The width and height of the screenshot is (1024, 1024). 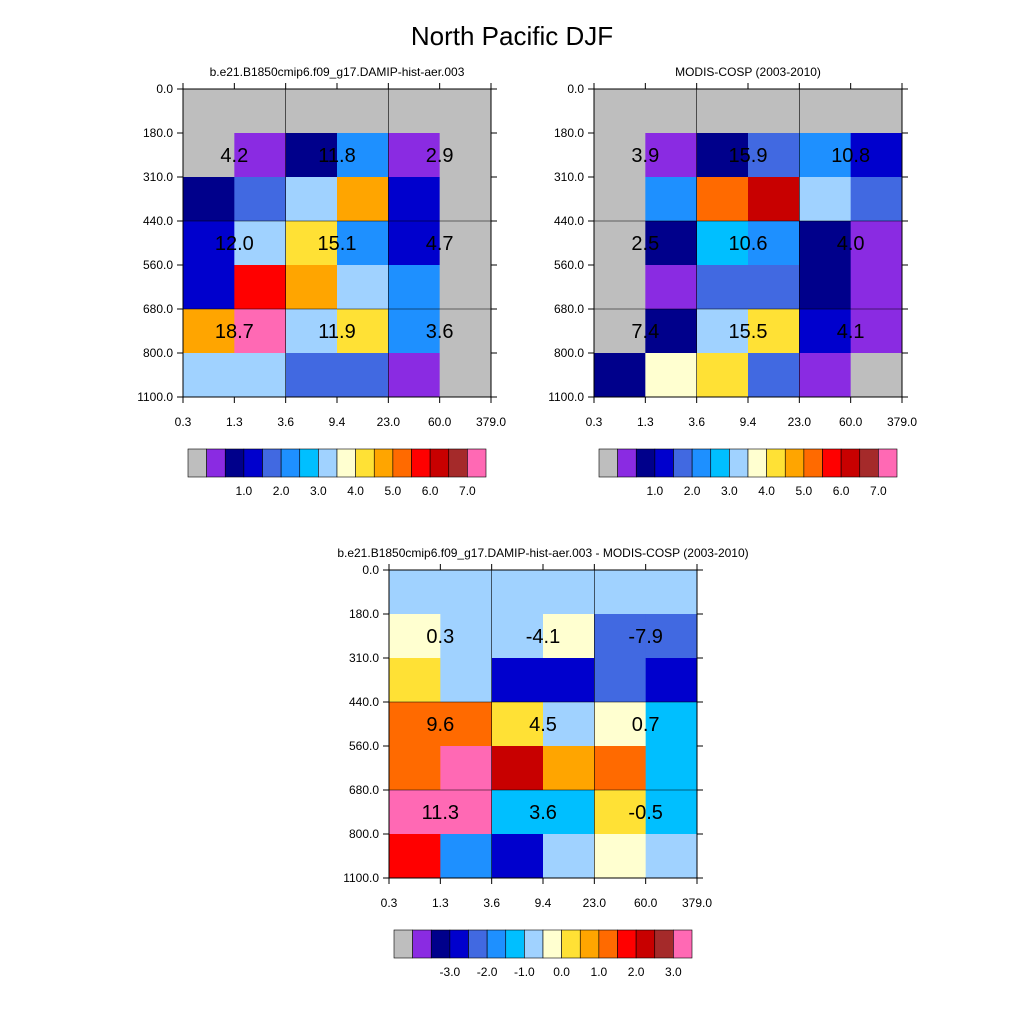 What do you see at coordinates (355, 491) in the screenshot?
I see `colorbar-label: 4.0` at bounding box center [355, 491].